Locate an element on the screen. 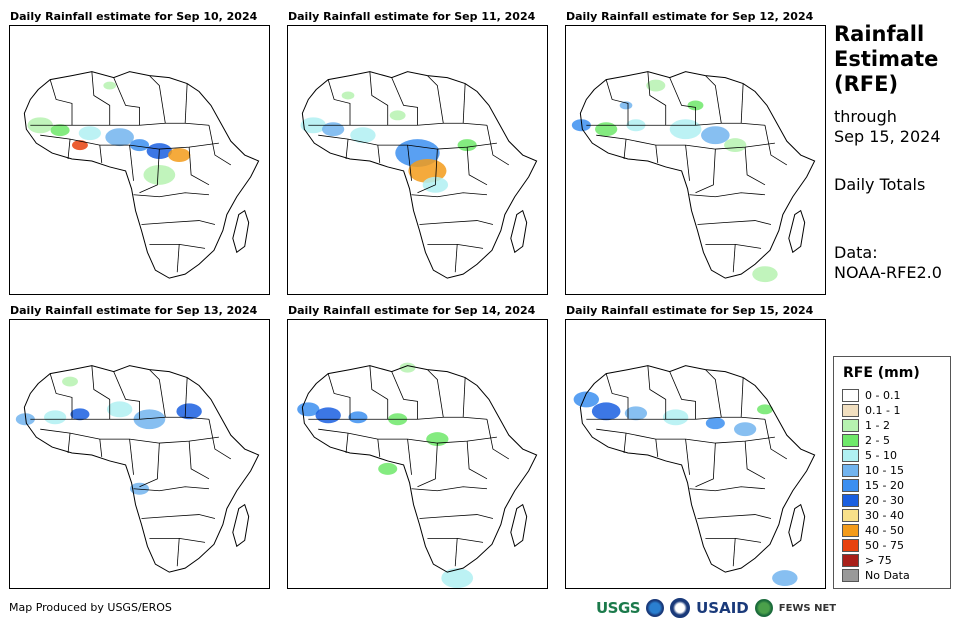  legend-label: > 75 is located at coordinates (878, 560).